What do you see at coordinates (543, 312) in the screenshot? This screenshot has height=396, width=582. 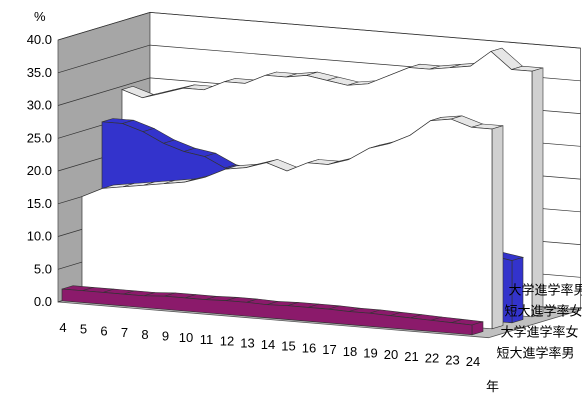 I see `series-label: 短大進学率女` at bounding box center [543, 312].